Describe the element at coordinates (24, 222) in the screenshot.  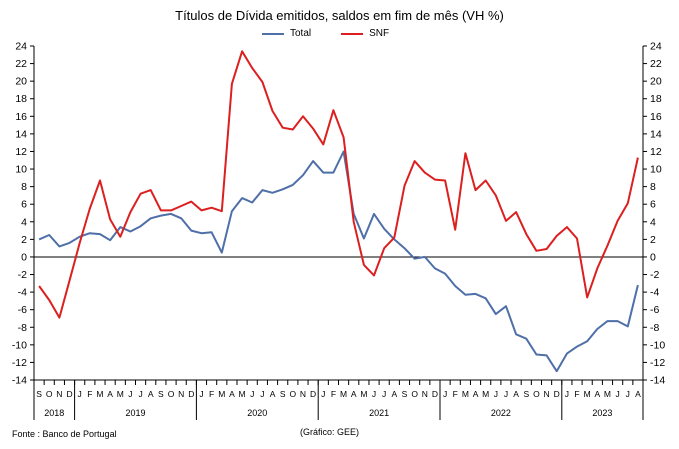
I see `y-tick-label-left: 4` at that location.